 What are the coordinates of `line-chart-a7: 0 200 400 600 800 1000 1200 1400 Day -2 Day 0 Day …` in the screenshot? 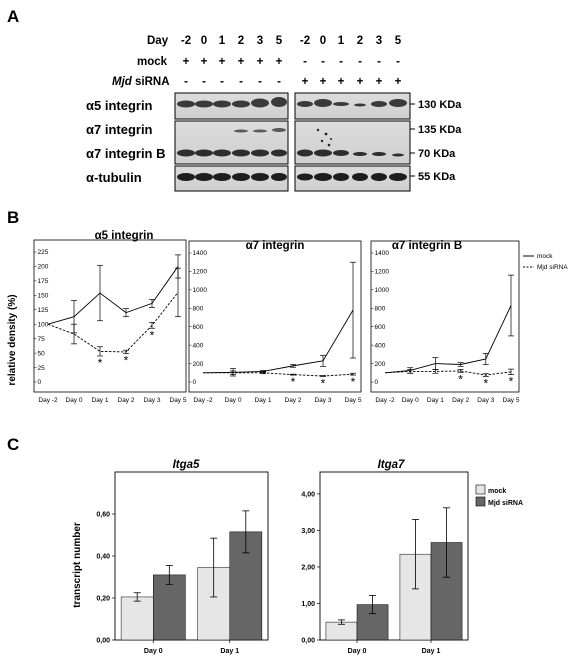 It's located at (275, 322).